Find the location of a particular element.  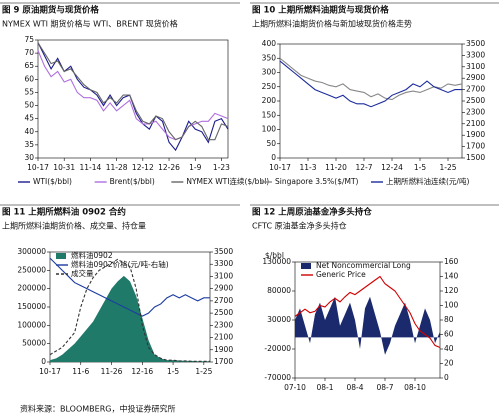

y-tick-label: 200000 is located at coordinates (31, 288).